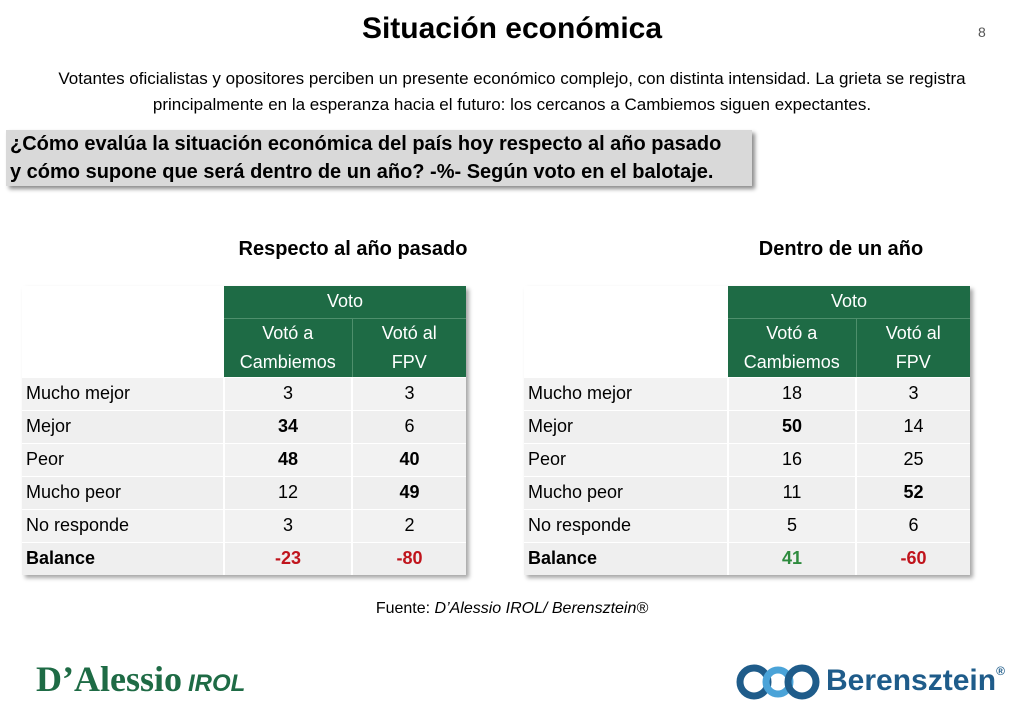 The width and height of the screenshot is (1024, 724). What do you see at coordinates (353, 249) in the screenshot?
I see `section-title-past: Respecto al año pasado` at bounding box center [353, 249].